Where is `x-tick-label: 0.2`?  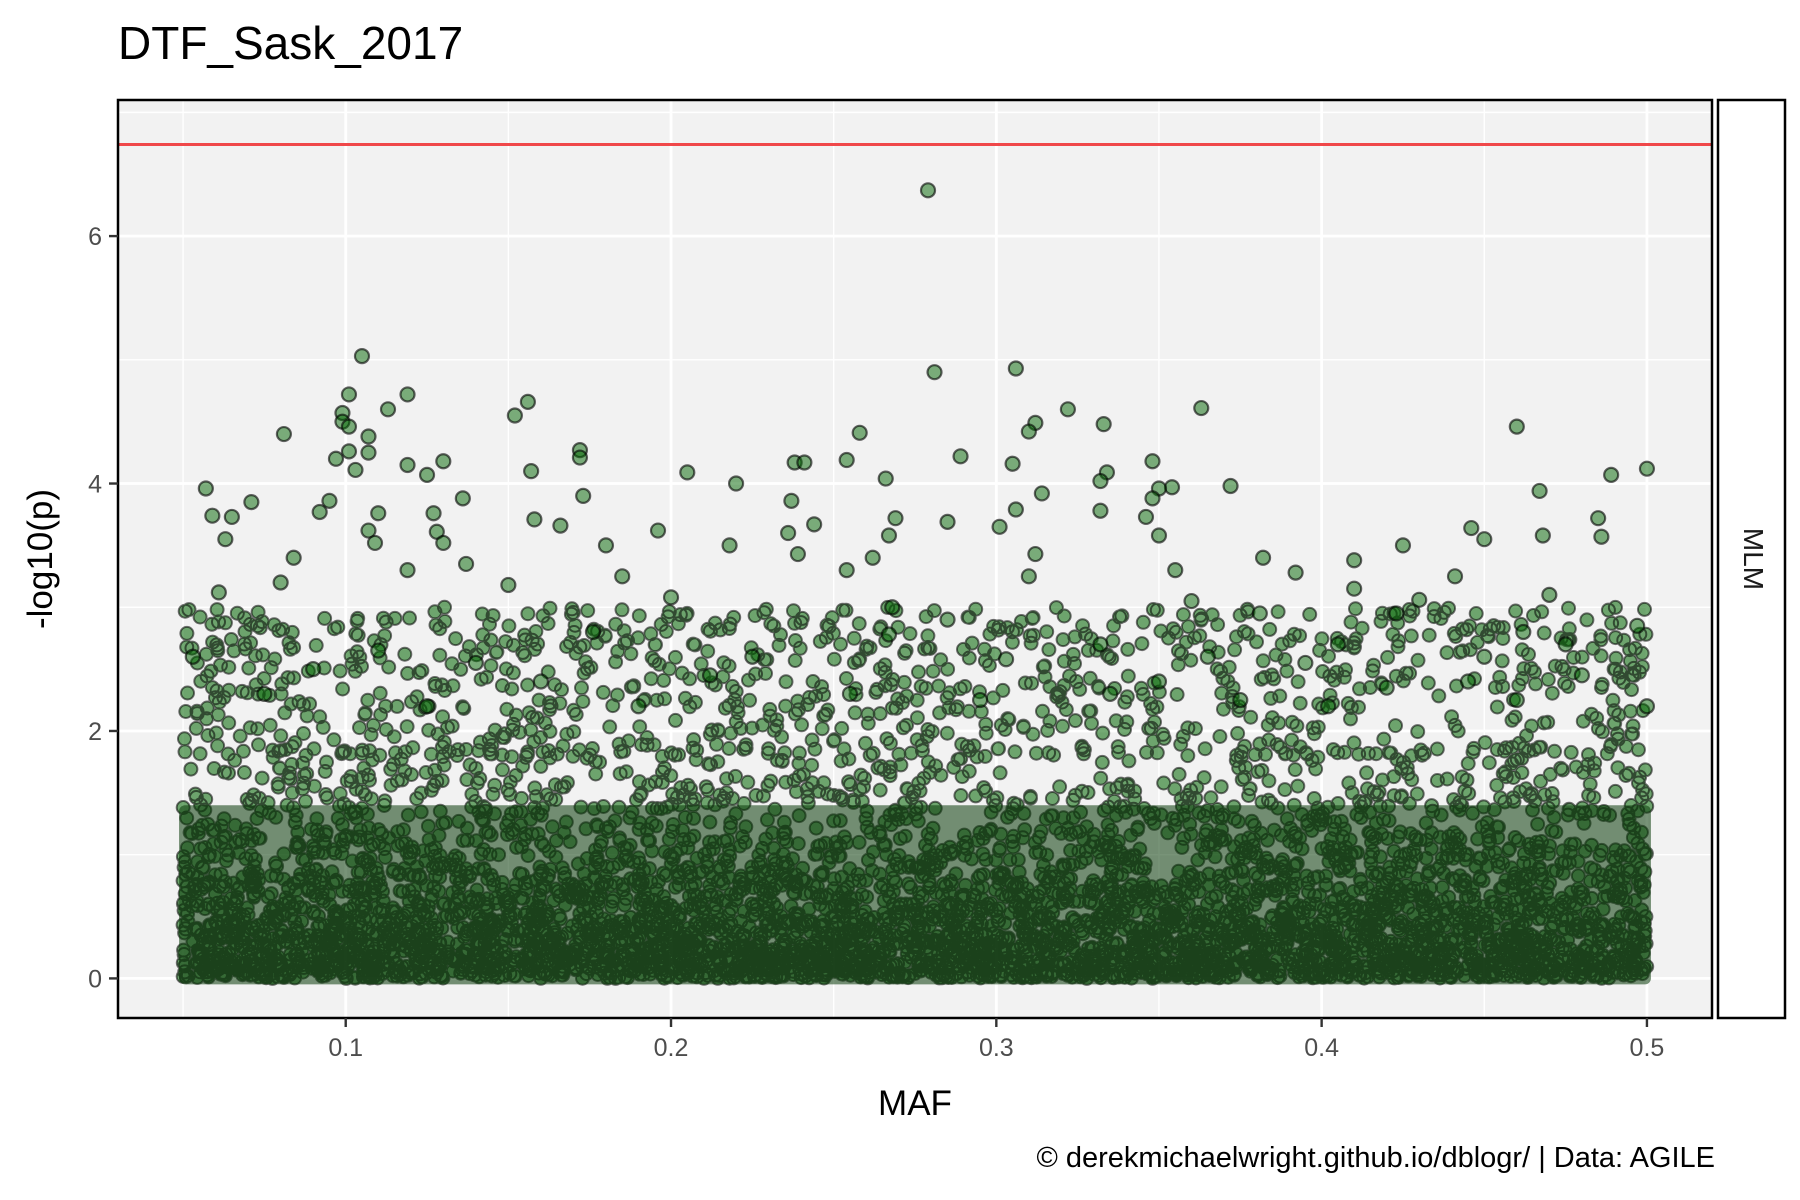 x-tick-label: 0.2 is located at coordinates (671, 1048).